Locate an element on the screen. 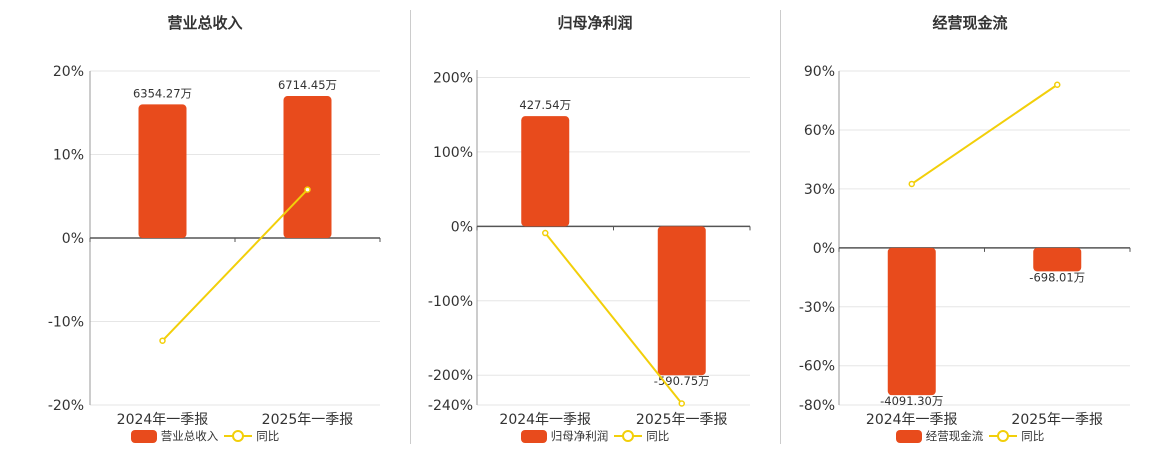  y-tick-label: 90% is located at coordinates (819, 72).